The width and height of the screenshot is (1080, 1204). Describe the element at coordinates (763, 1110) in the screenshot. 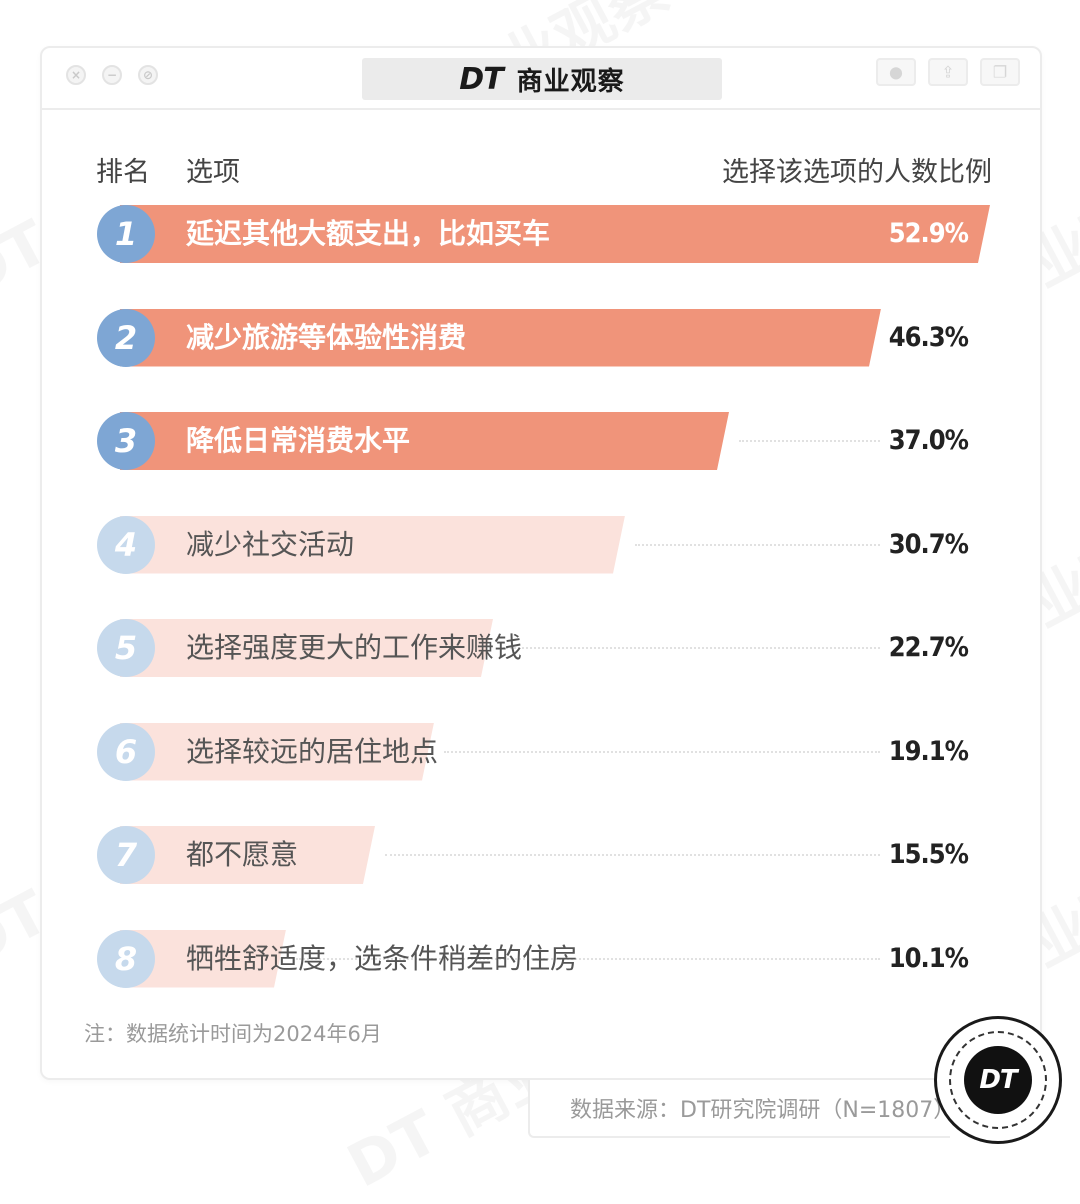

I see `source-text: 数据来源：DT研究院调研（N=1807）` at that location.